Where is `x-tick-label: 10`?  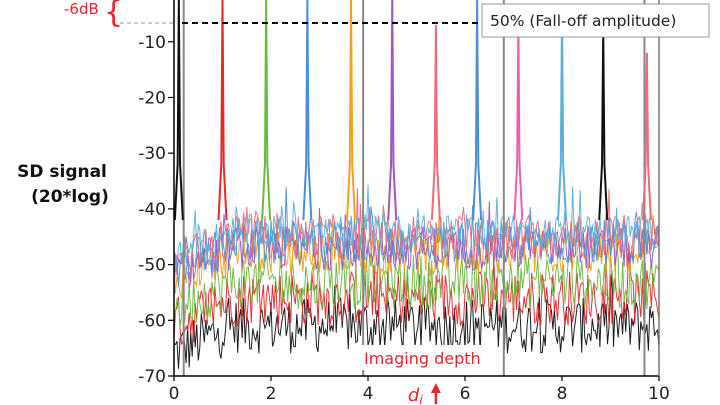
x-tick-label: 10 is located at coordinates (659, 394).